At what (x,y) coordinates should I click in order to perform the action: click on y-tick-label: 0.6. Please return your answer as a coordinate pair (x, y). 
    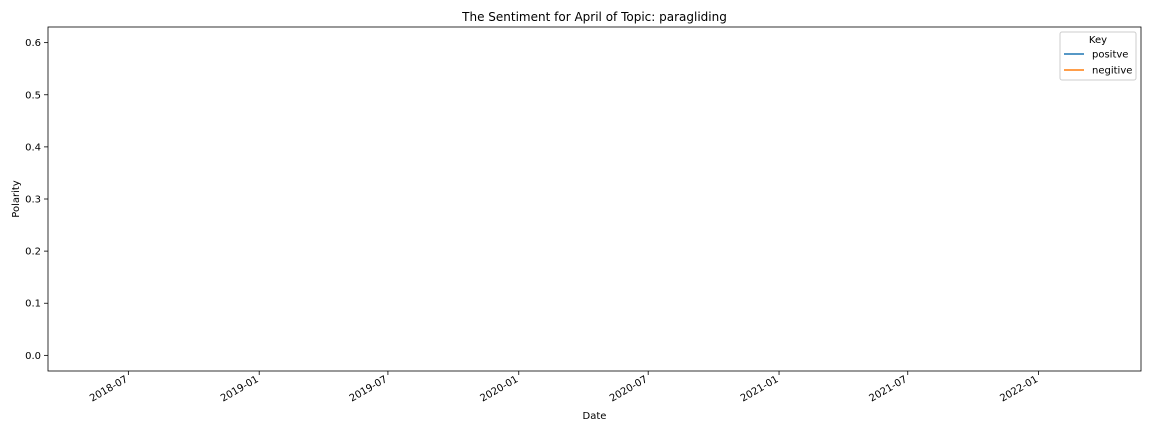
    Looking at the image, I should click on (33, 43).